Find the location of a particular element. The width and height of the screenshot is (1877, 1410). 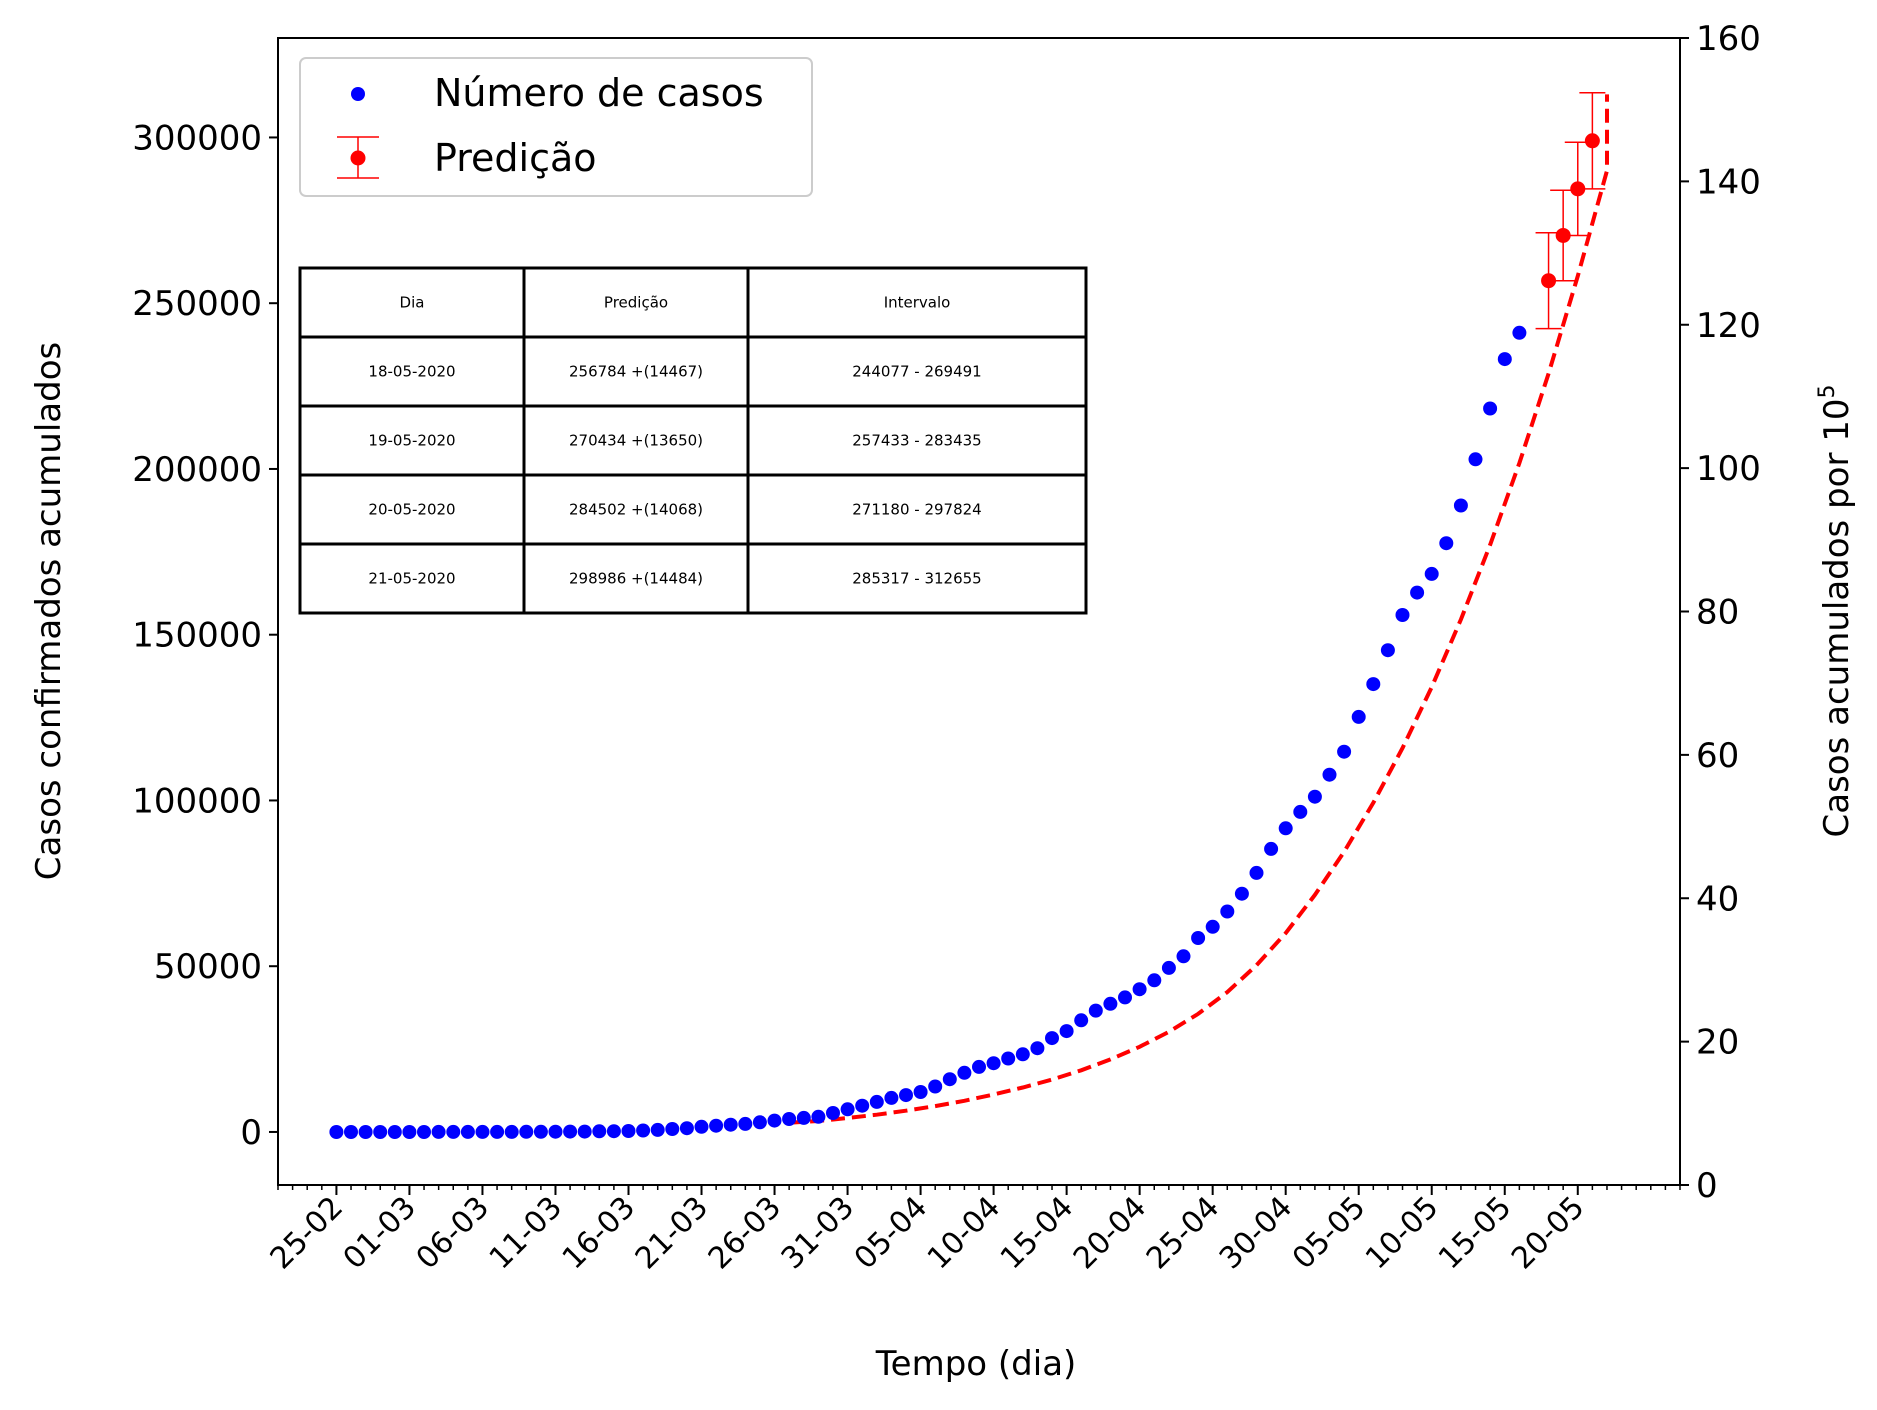

y2-tick-label: 60 is located at coordinates (1717, 756).